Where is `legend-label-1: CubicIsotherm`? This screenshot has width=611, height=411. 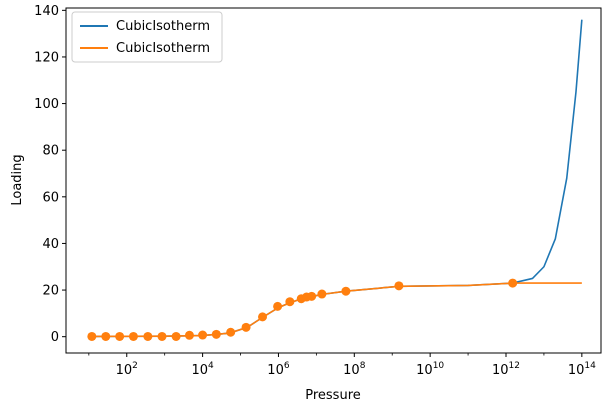
legend-label-1: CubicIsotherm is located at coordinates (163, 26).